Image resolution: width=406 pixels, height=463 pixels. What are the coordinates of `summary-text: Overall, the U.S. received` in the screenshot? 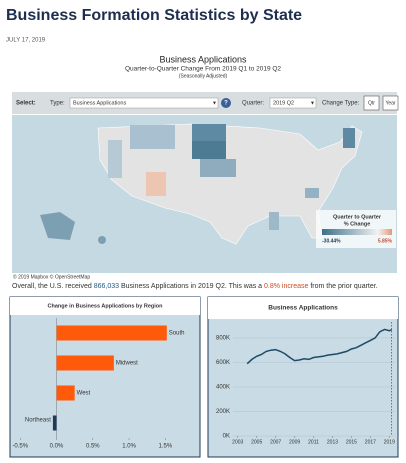 It's located at (53, 286).